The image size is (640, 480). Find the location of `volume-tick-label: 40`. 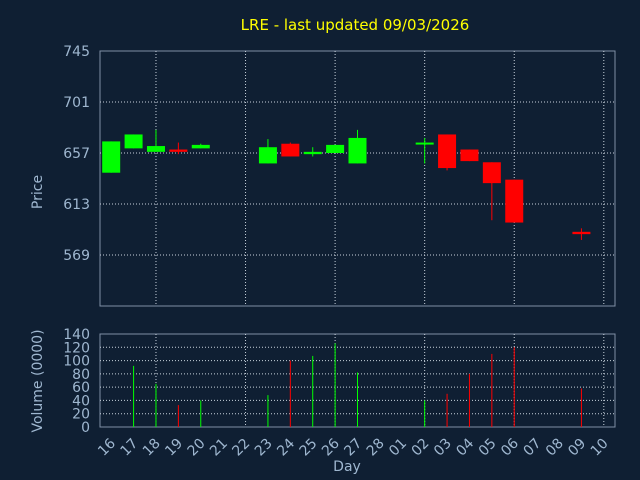

volume-tick-label: 40 is located at coordinates (81, 401).